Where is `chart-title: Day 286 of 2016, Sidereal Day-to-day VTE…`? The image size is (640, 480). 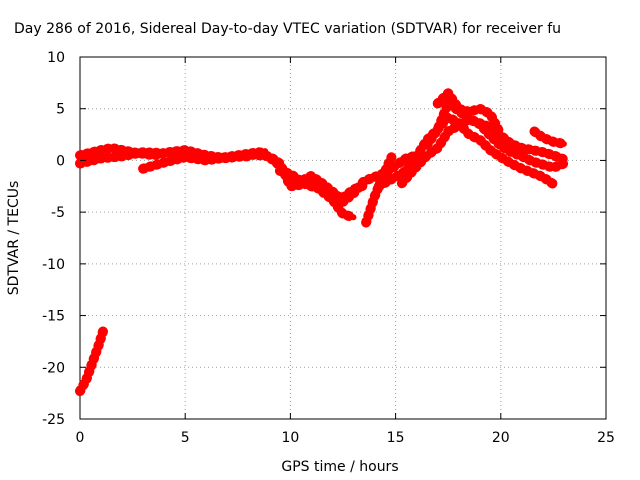
chart-title: Day 286 of 2016, Sidereal Day-to-day VTE… is located at coordinates (287, 29).